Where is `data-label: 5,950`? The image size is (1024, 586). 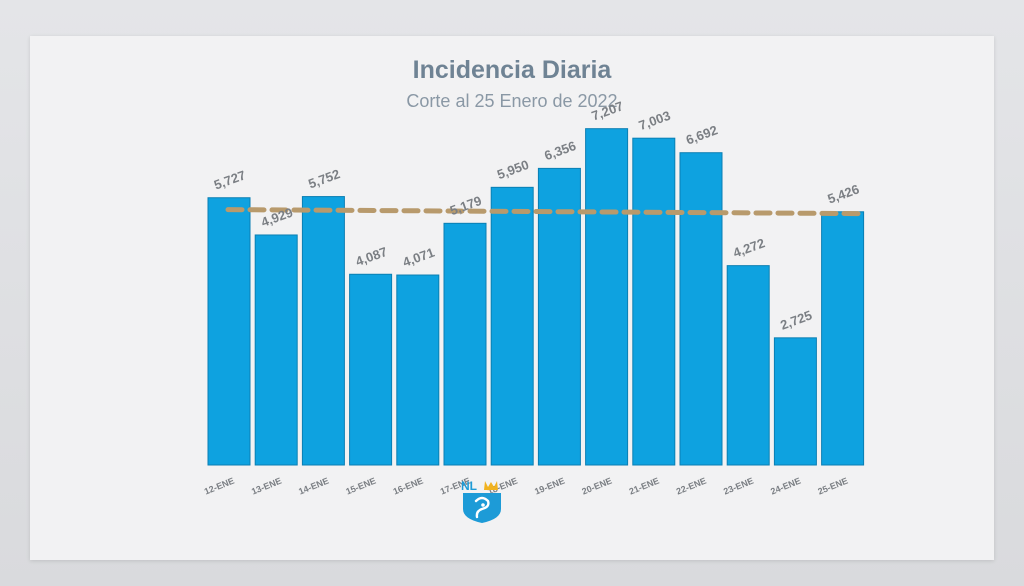 data-label: 5,950 is located at coordinates (513, 169).